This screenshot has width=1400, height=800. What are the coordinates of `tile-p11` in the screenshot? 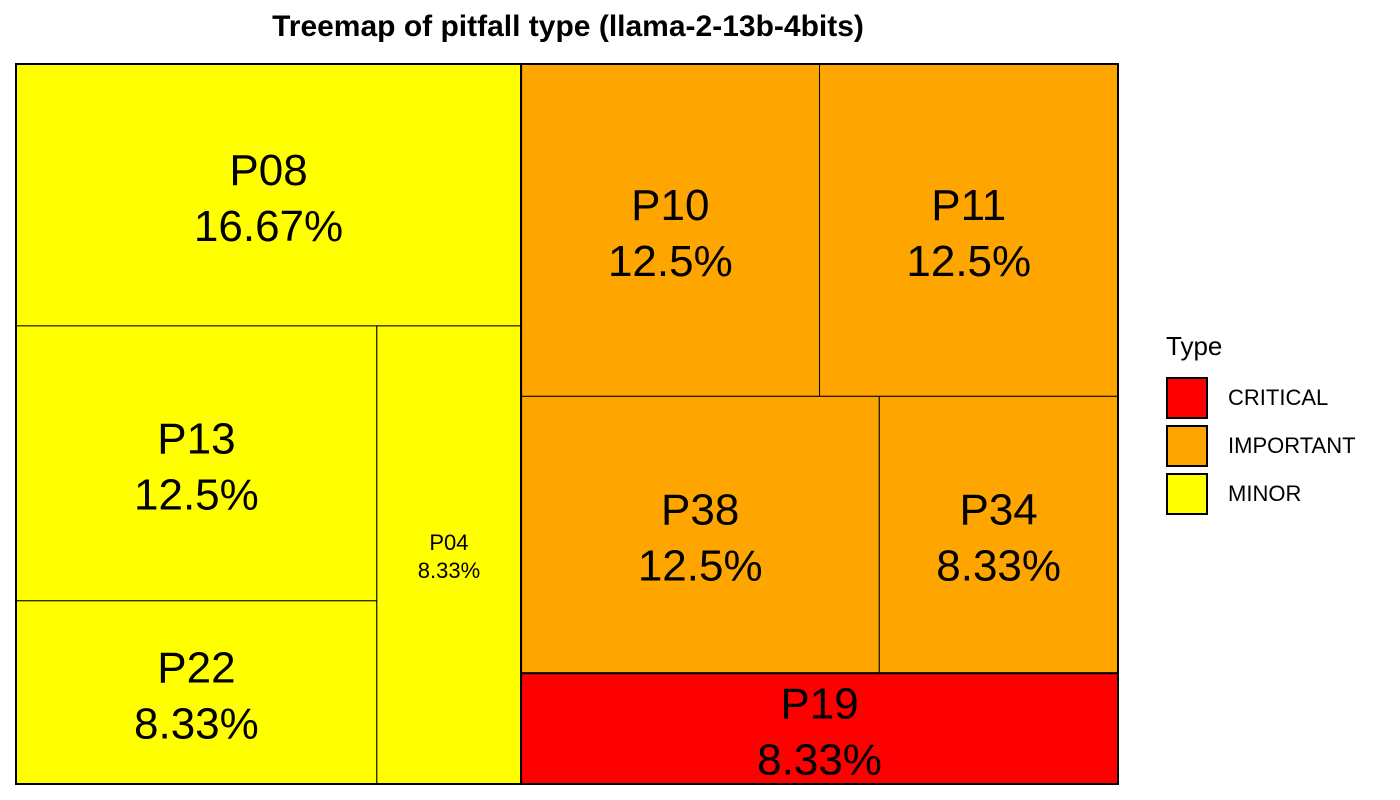 It's located at (969, 230).